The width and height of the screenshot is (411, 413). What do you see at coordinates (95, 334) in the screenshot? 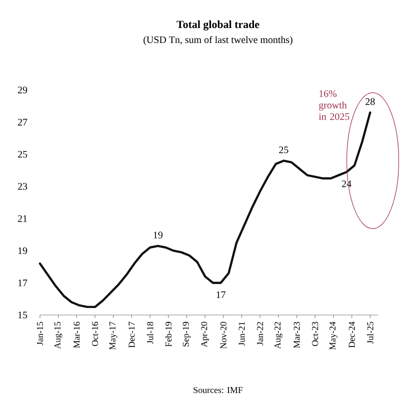
I see `x-tick-label: Oct-16` at bounding box center [95, 334].